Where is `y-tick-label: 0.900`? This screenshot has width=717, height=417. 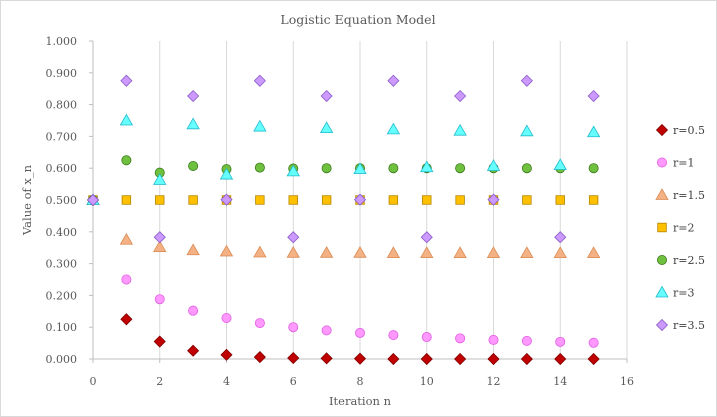 y-tick-label: 0.900 is located at coordinates (62, 73).